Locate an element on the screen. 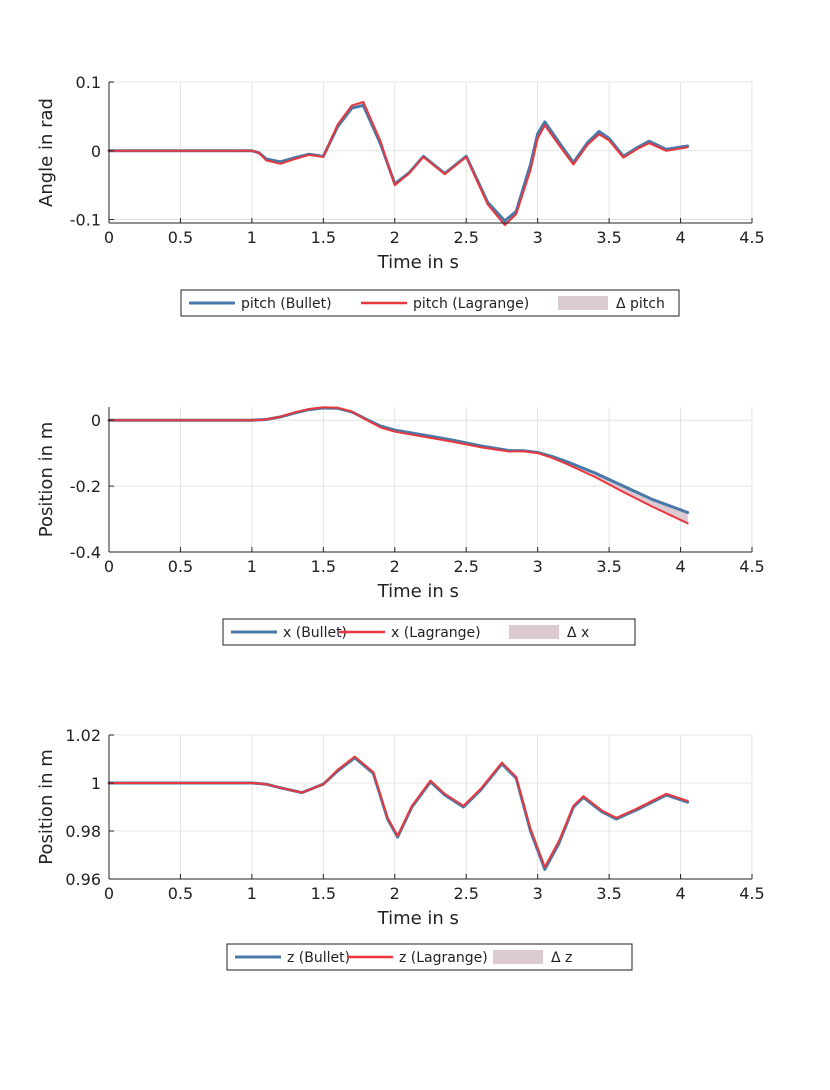 The height and width of the screenshot is (1090, 830). legend-label-bullet: pitch (Bullet) is located at coordinates (286, 304).